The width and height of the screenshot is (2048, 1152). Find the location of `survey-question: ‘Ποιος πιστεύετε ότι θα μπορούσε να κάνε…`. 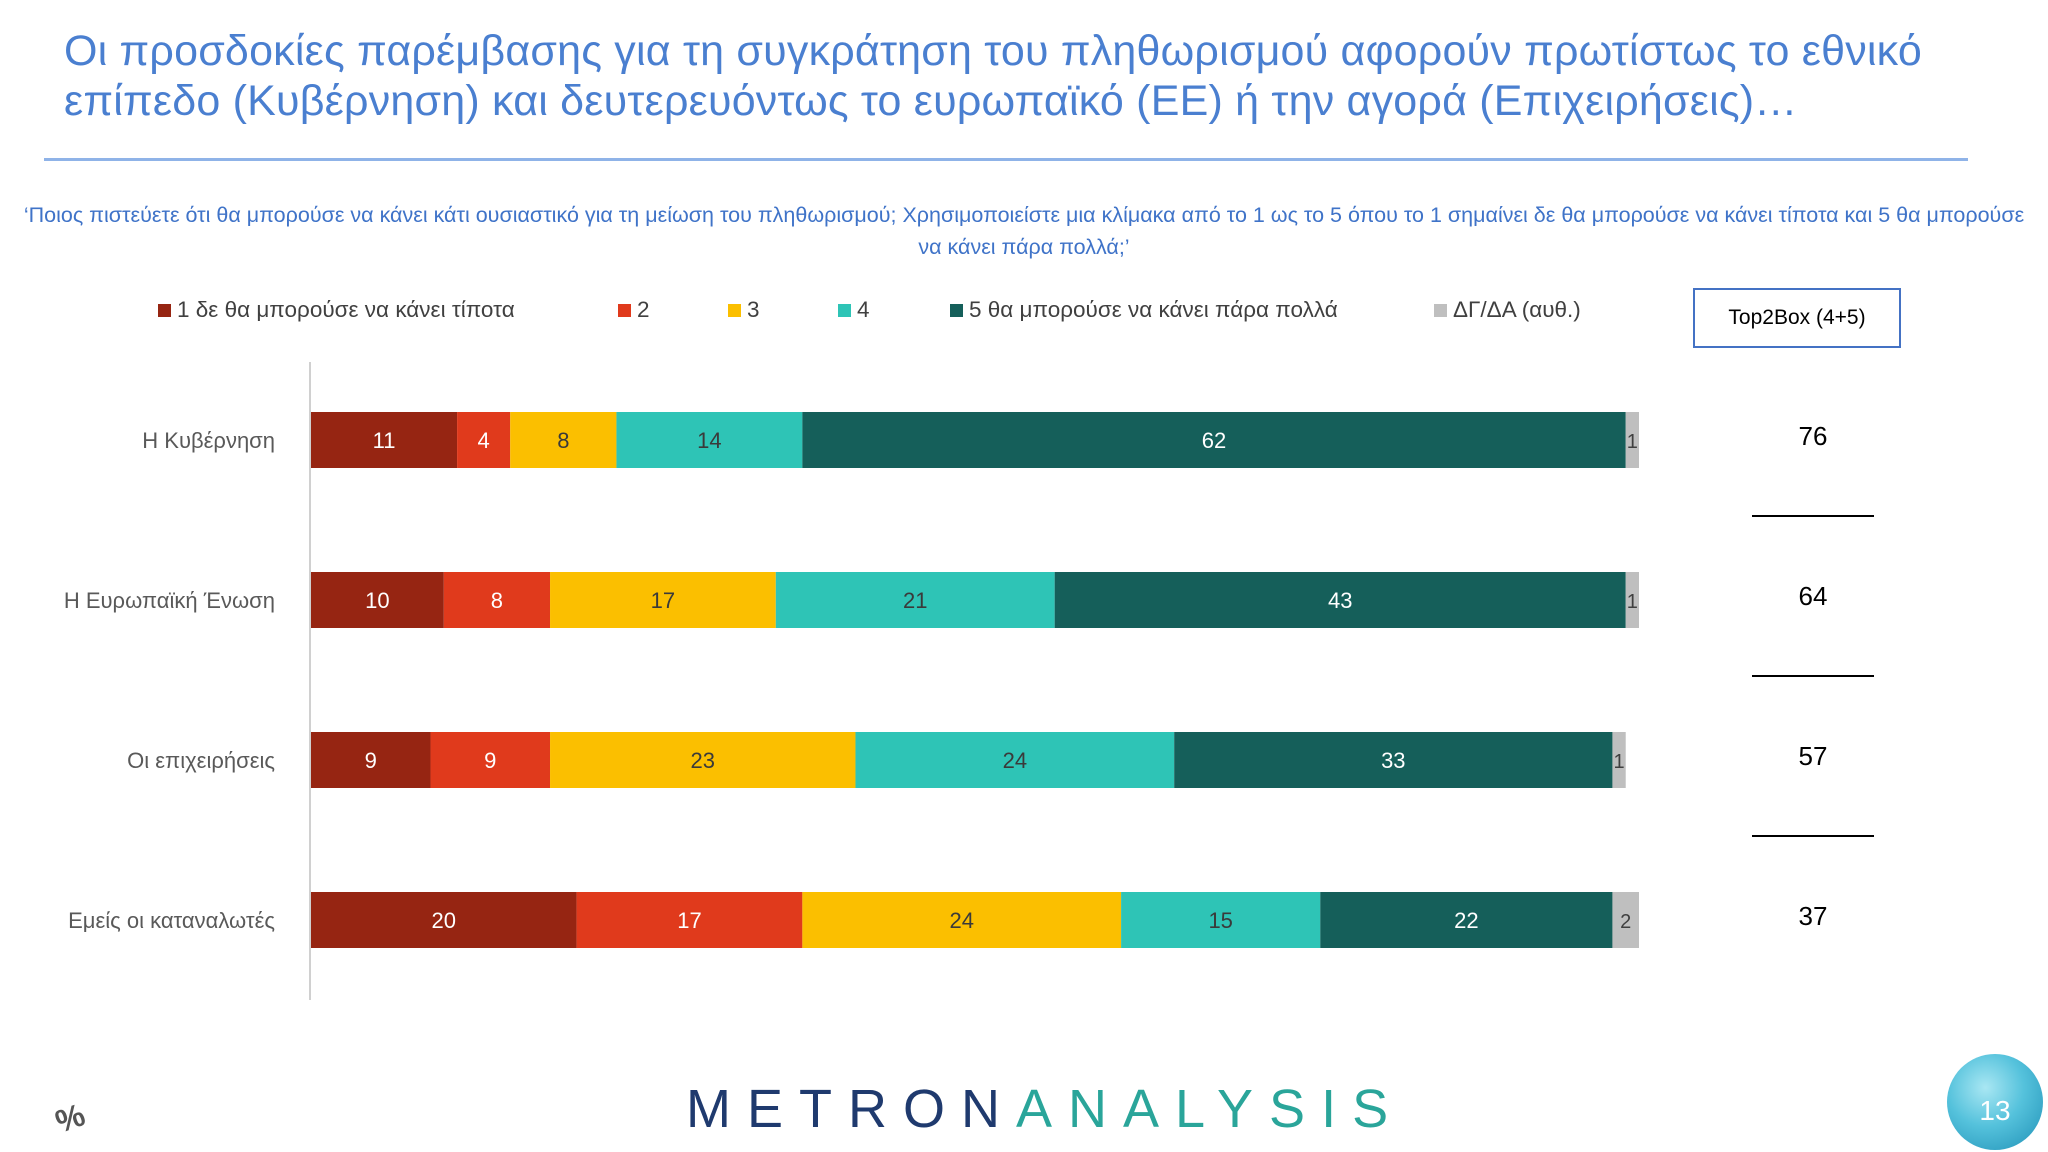

survey-question: ‘Ποιος πιστεύετε ότι θα μπορούσε να κάνε… is located at coordinates (1024, 231).